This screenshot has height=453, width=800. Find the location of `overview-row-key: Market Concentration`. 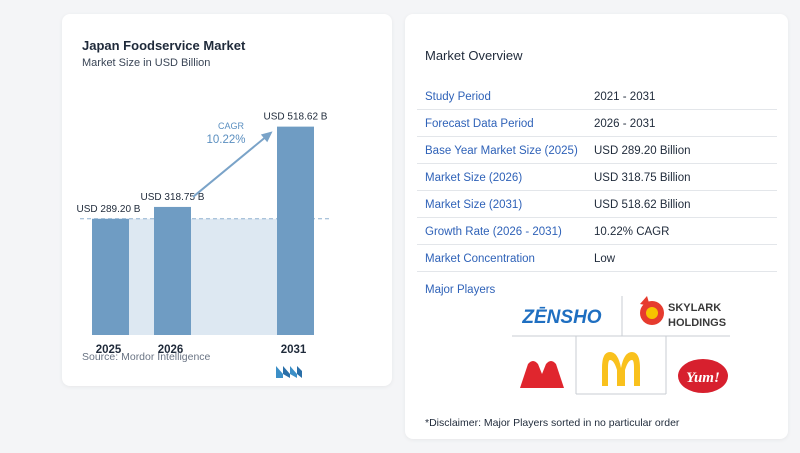

overview-row-key: Market Concentration is located at coordinates (480, 258).